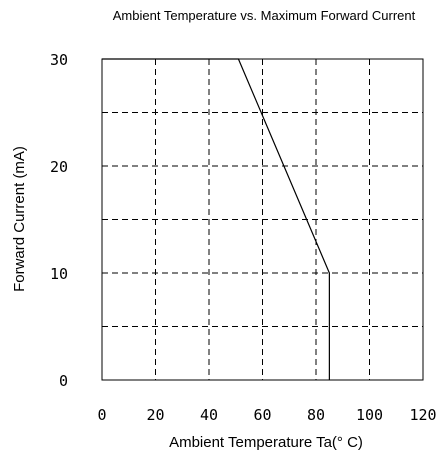  Describe the element at coordinates (59, 167) in the screenshot. I see `y-tick-label: 20` at that location.